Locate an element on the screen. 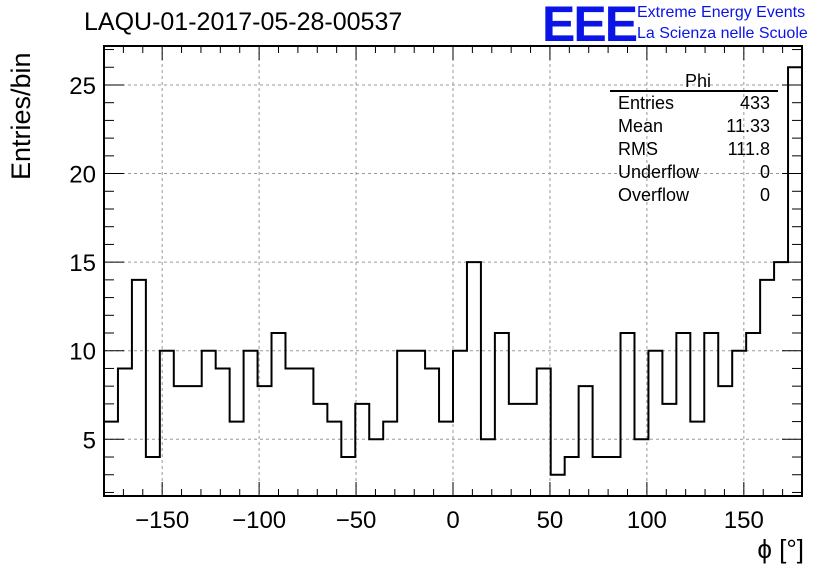  x-tick-label: −50 is located at coordinates (356, 520).